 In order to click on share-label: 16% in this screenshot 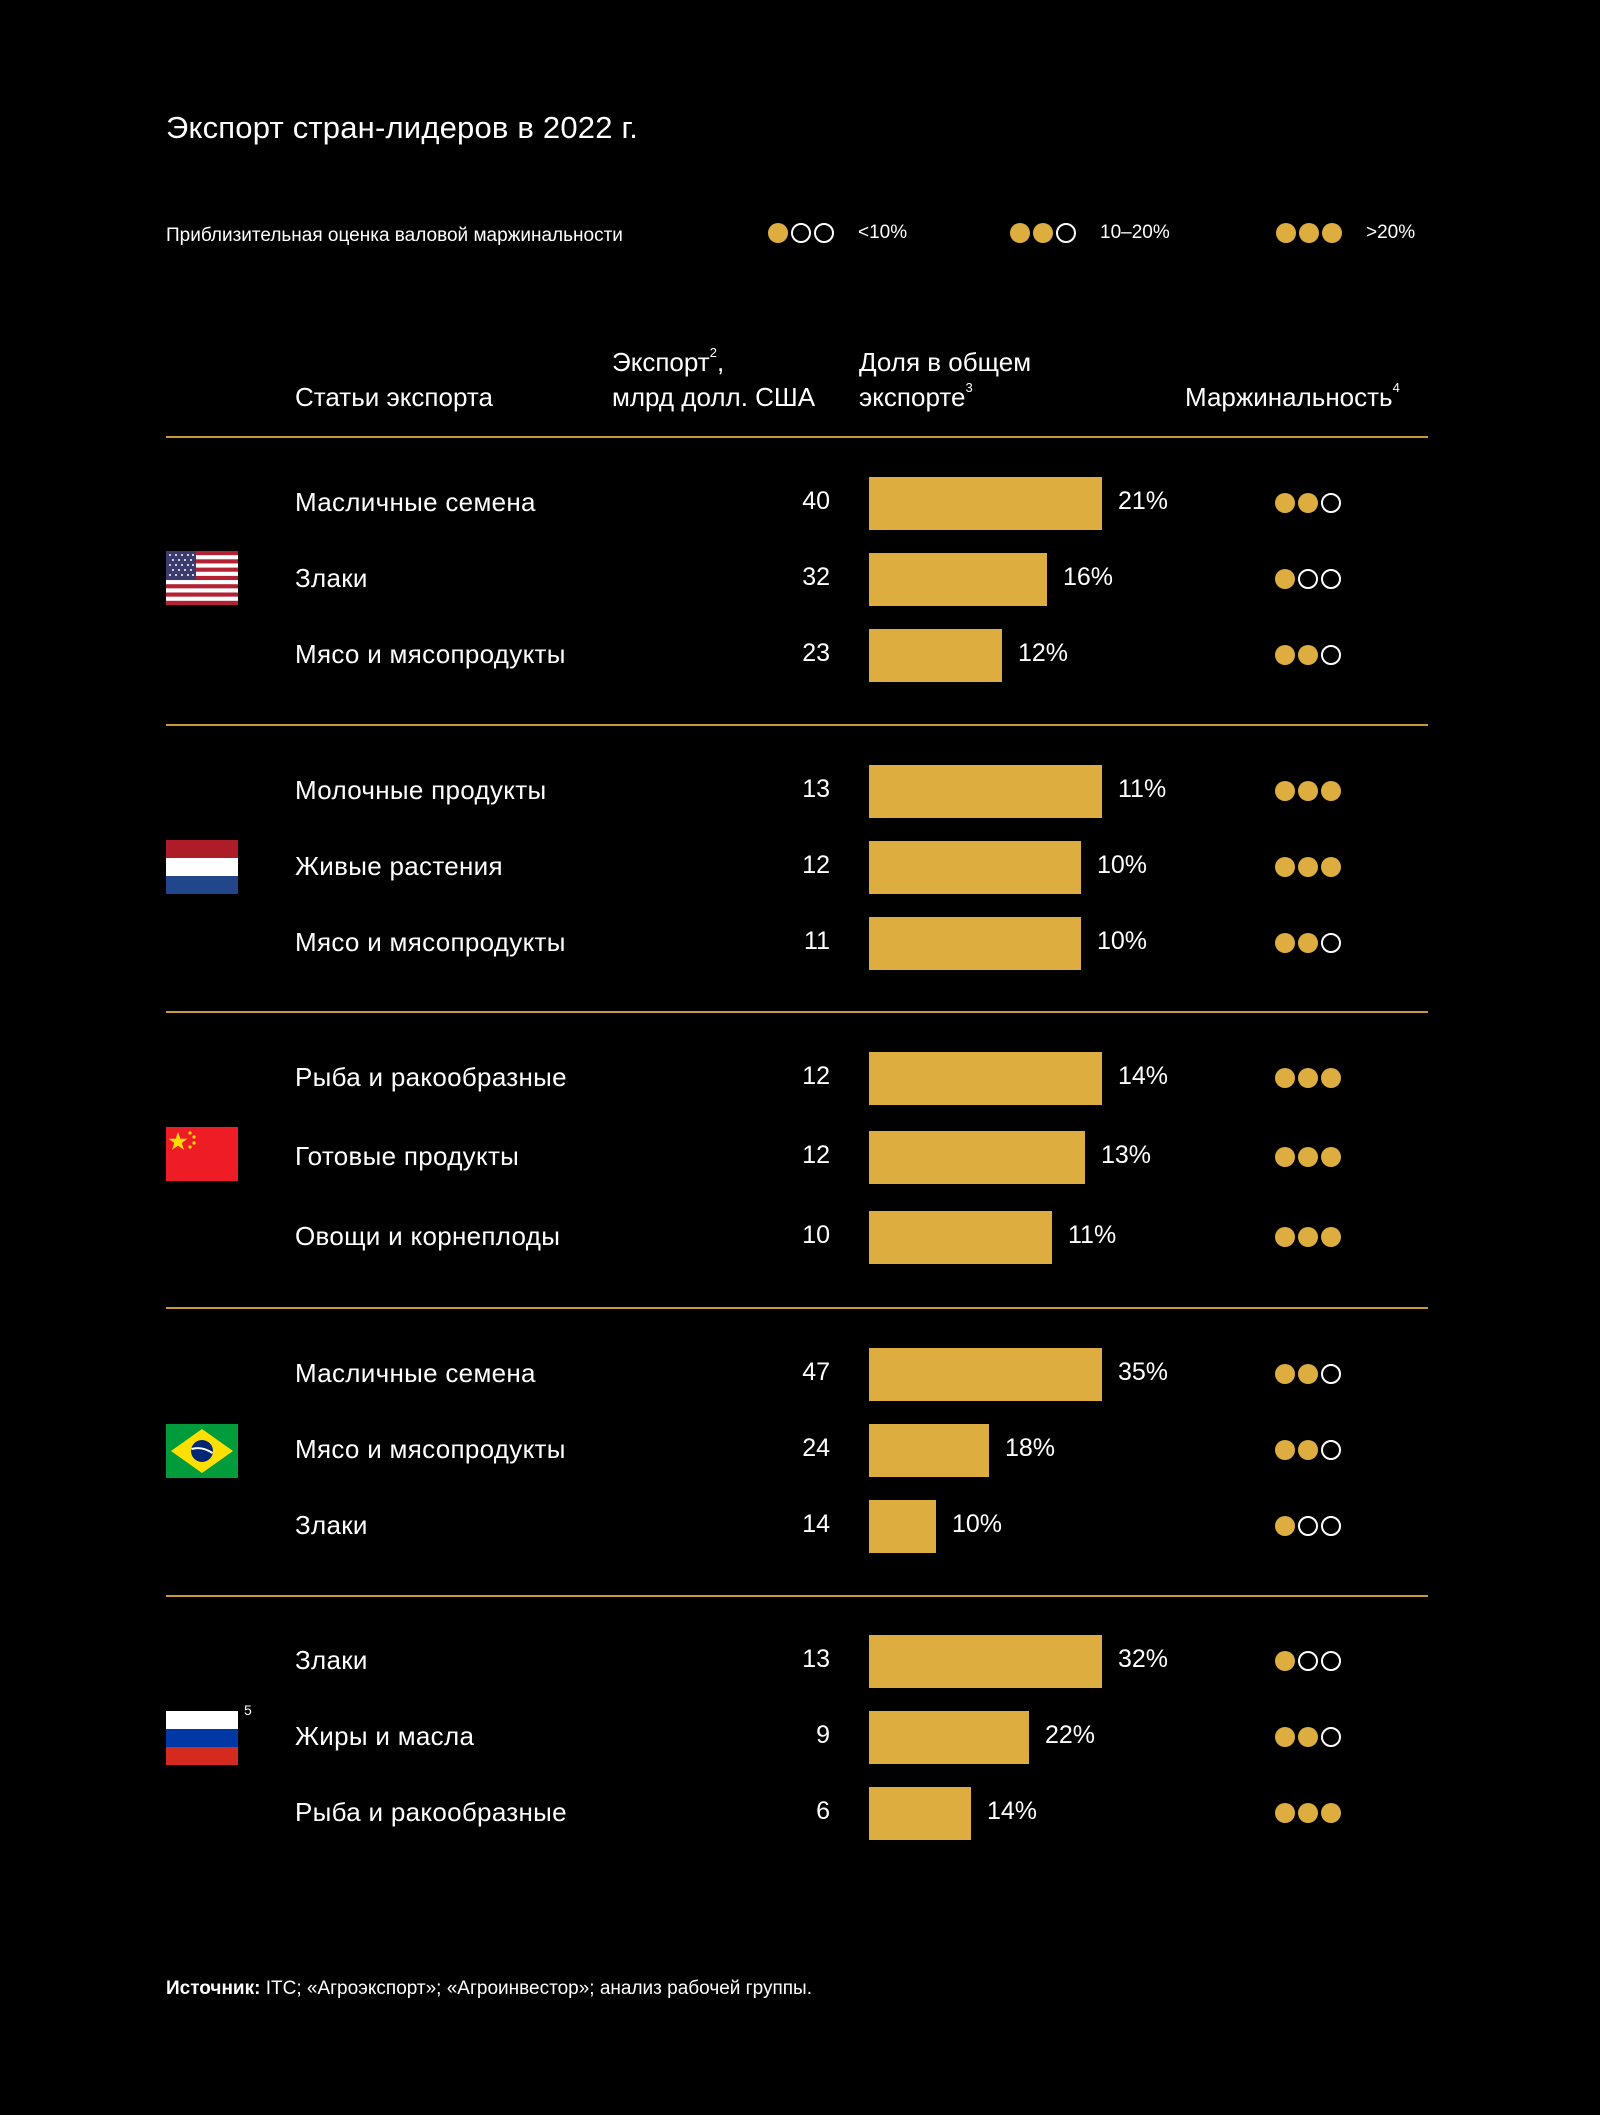, I will do `click(1088, 577)`.